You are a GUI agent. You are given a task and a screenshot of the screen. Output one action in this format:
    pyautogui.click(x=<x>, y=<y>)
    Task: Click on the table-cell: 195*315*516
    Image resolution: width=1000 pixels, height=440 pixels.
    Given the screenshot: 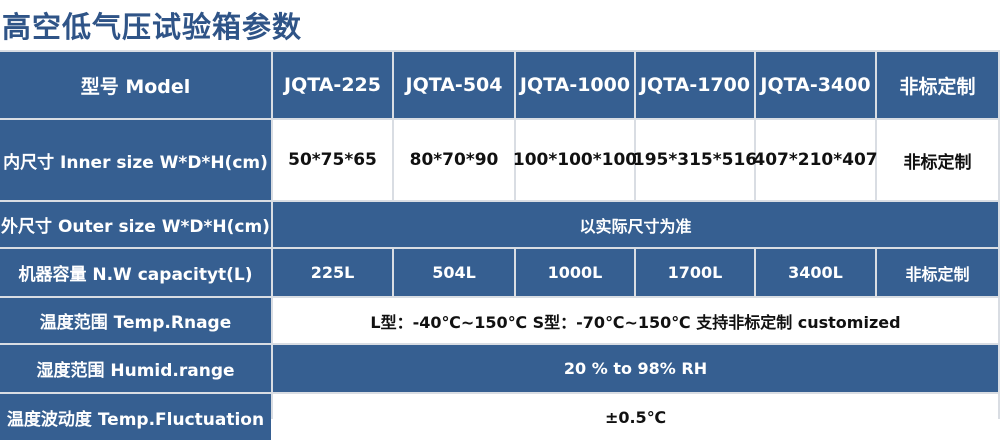 What is the action you would take?
    pyautogui.click(x=695, y=160)
    